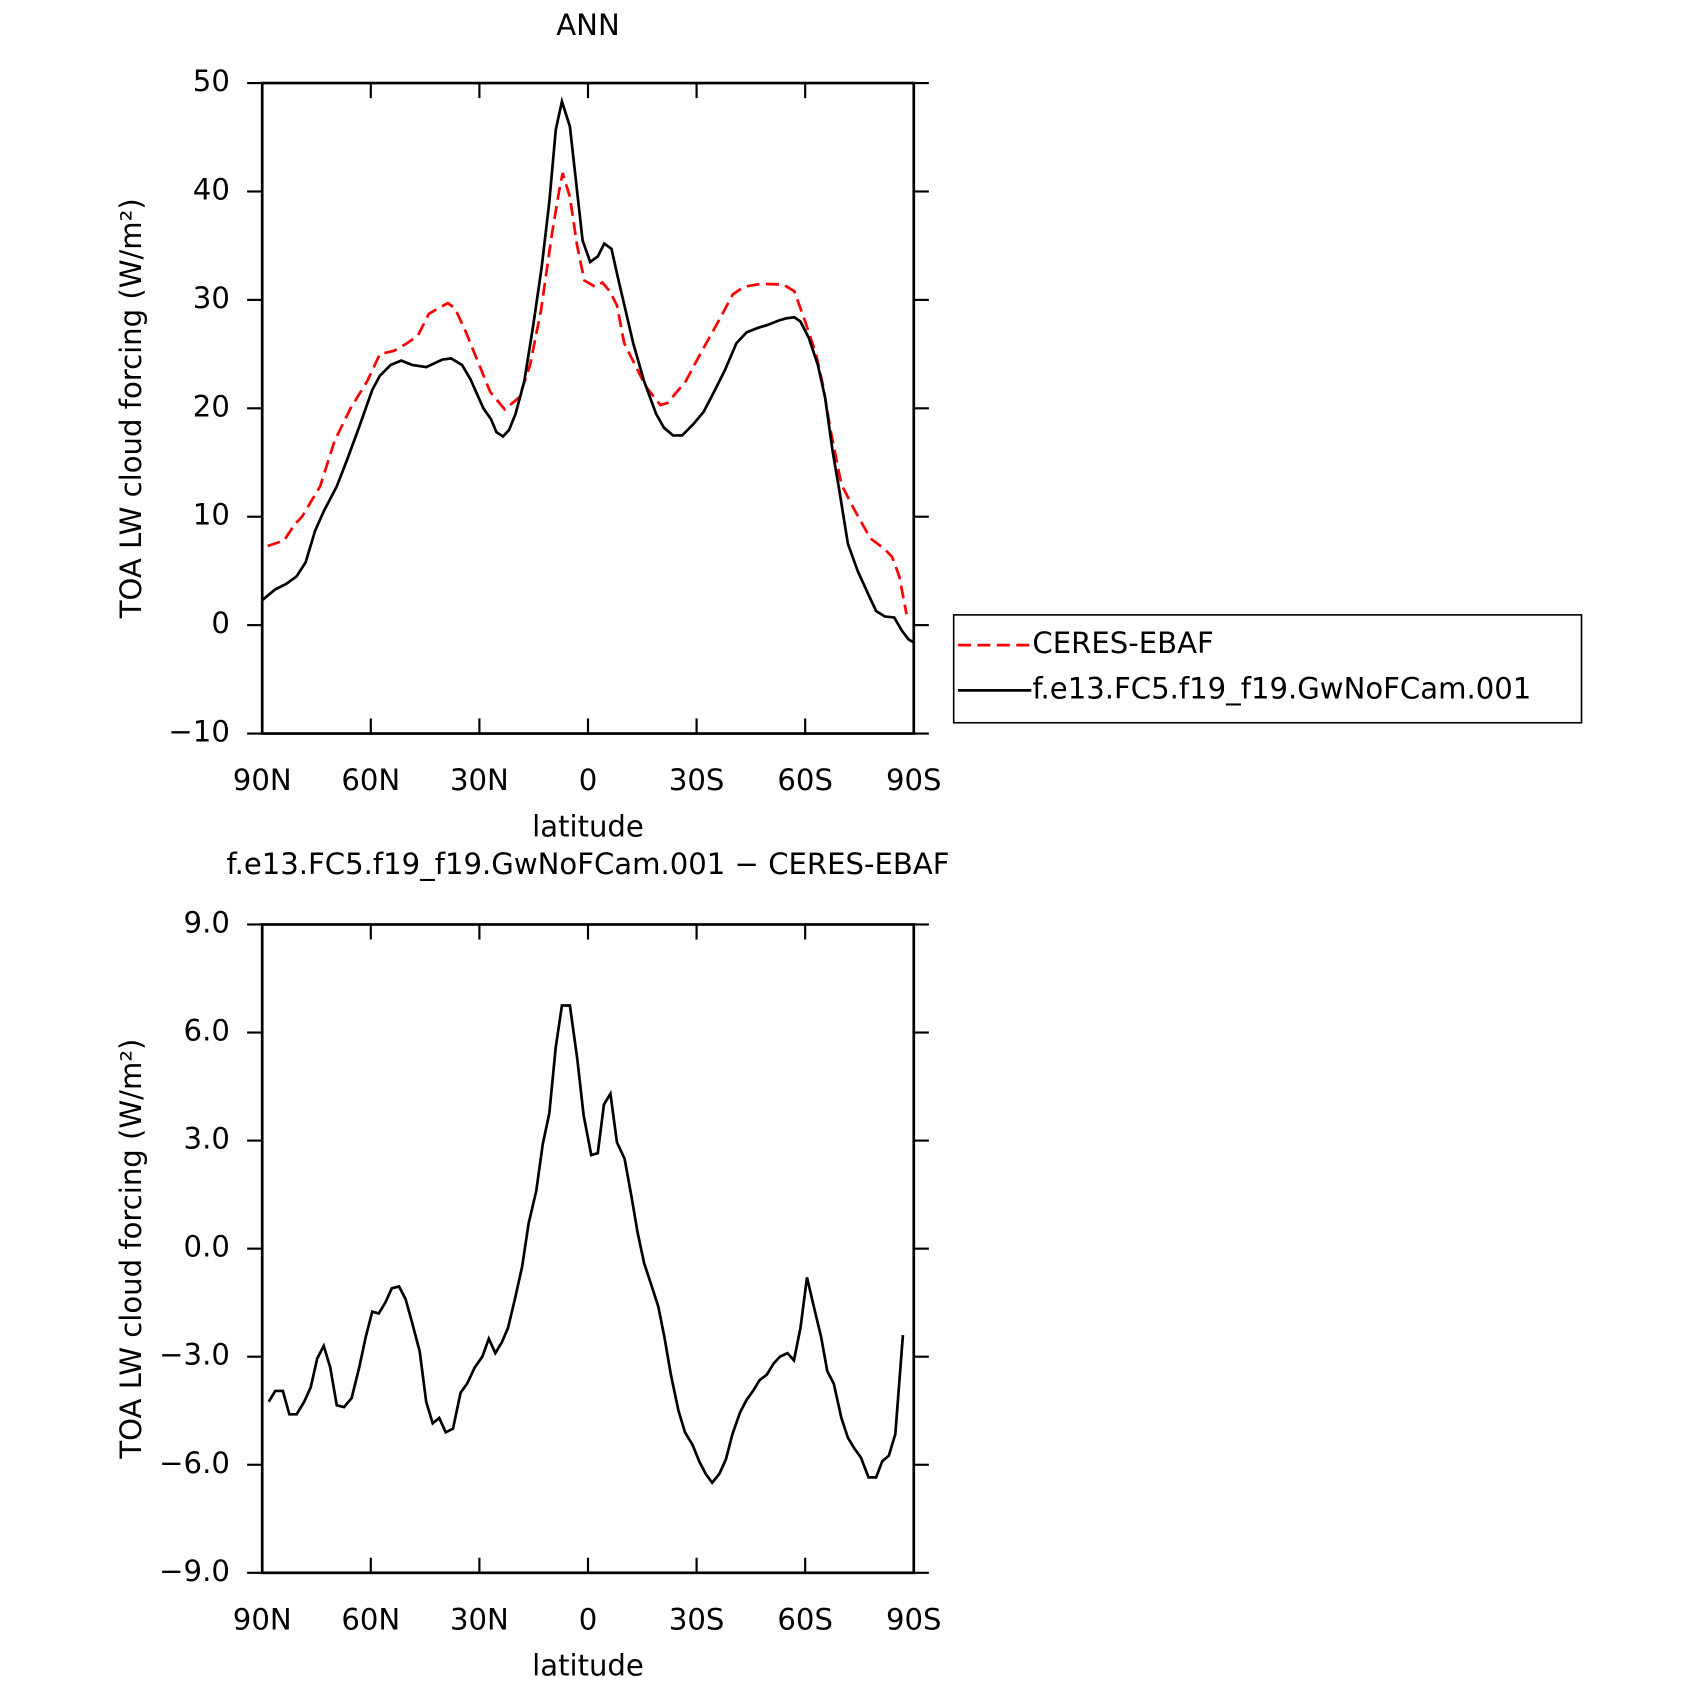 The height and width of the screenshot is (1685, 1683). What do you see at coordinates (194, 1463) in the screenshot?
I see `y-tick-label: −6.0` at bounding box center [194, 1463].